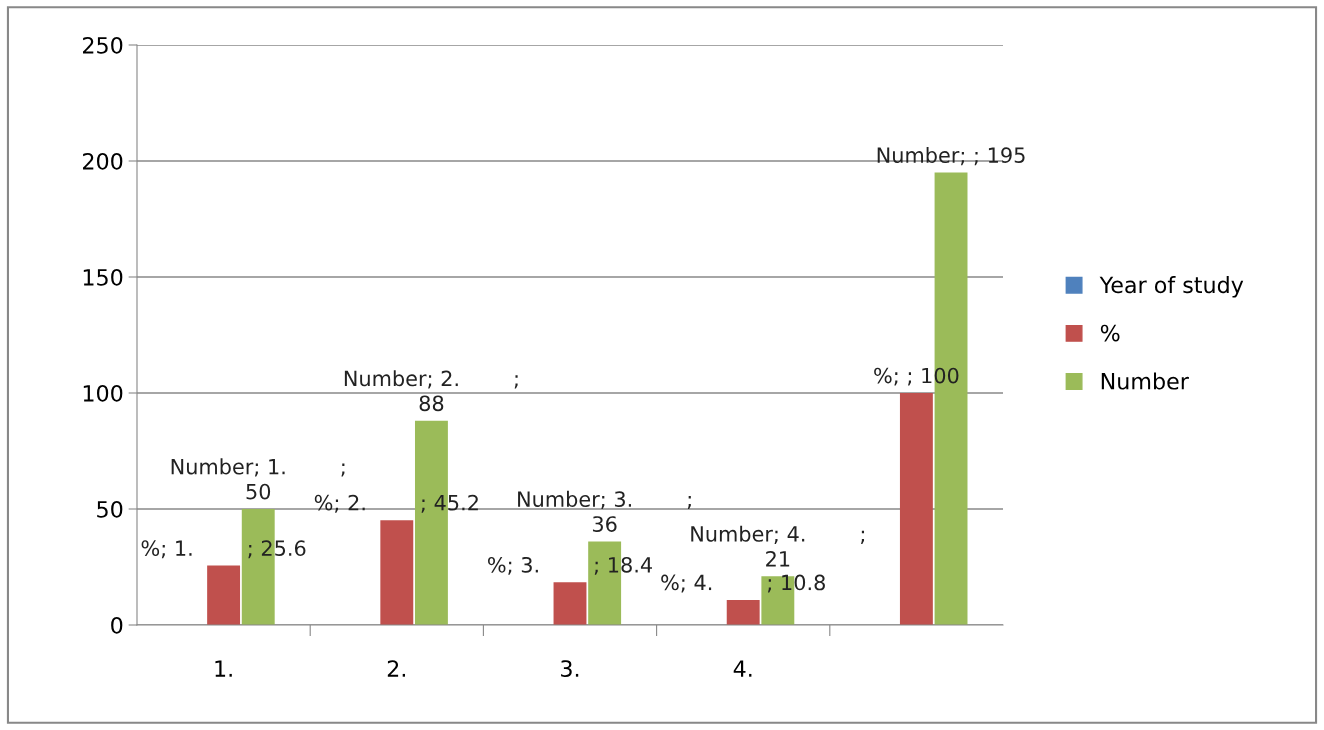 Image resolution: width=1324 pixels, height=730 pixels. I want to click on data-label: Number; ; 195, so click(951, 156).